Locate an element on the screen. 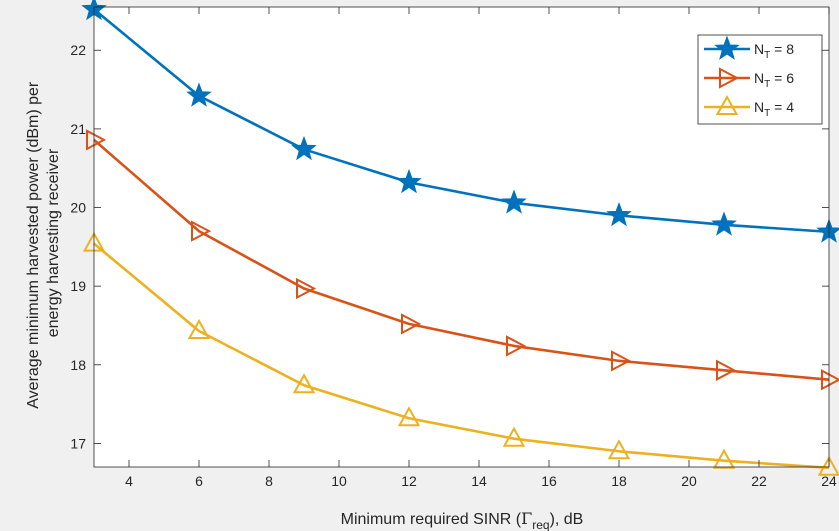  legend-label: NT = 4 is located at coordinates (774, 109).